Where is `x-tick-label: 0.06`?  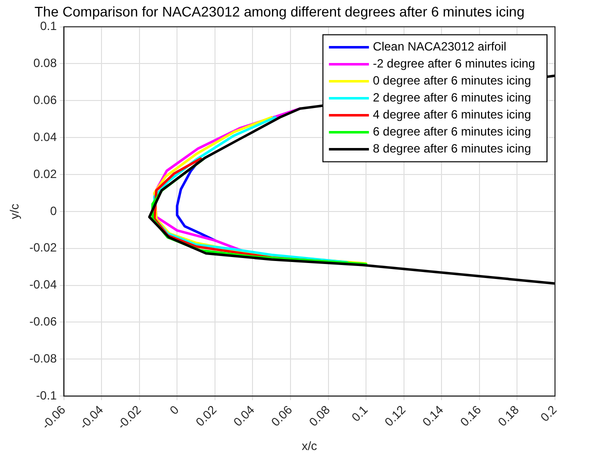
x-tick-label: 0.06 is located at coordinates (282, 416).